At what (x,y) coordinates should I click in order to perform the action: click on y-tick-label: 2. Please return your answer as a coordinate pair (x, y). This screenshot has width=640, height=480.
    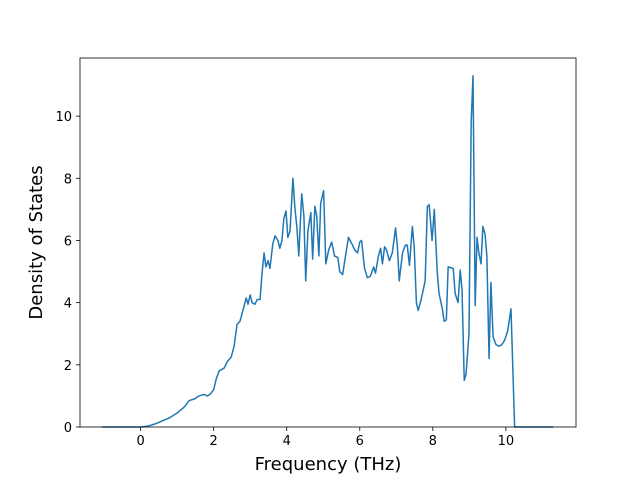
    Looking at the image, I should click on (68, 366).